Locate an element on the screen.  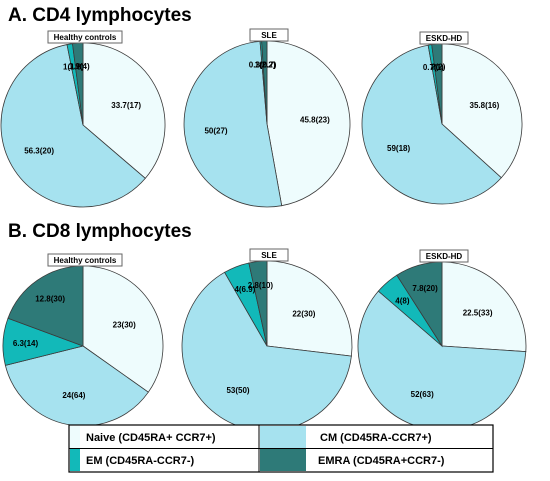
pie-label-em: 4(6.9) is located at coordinates (244, 289).